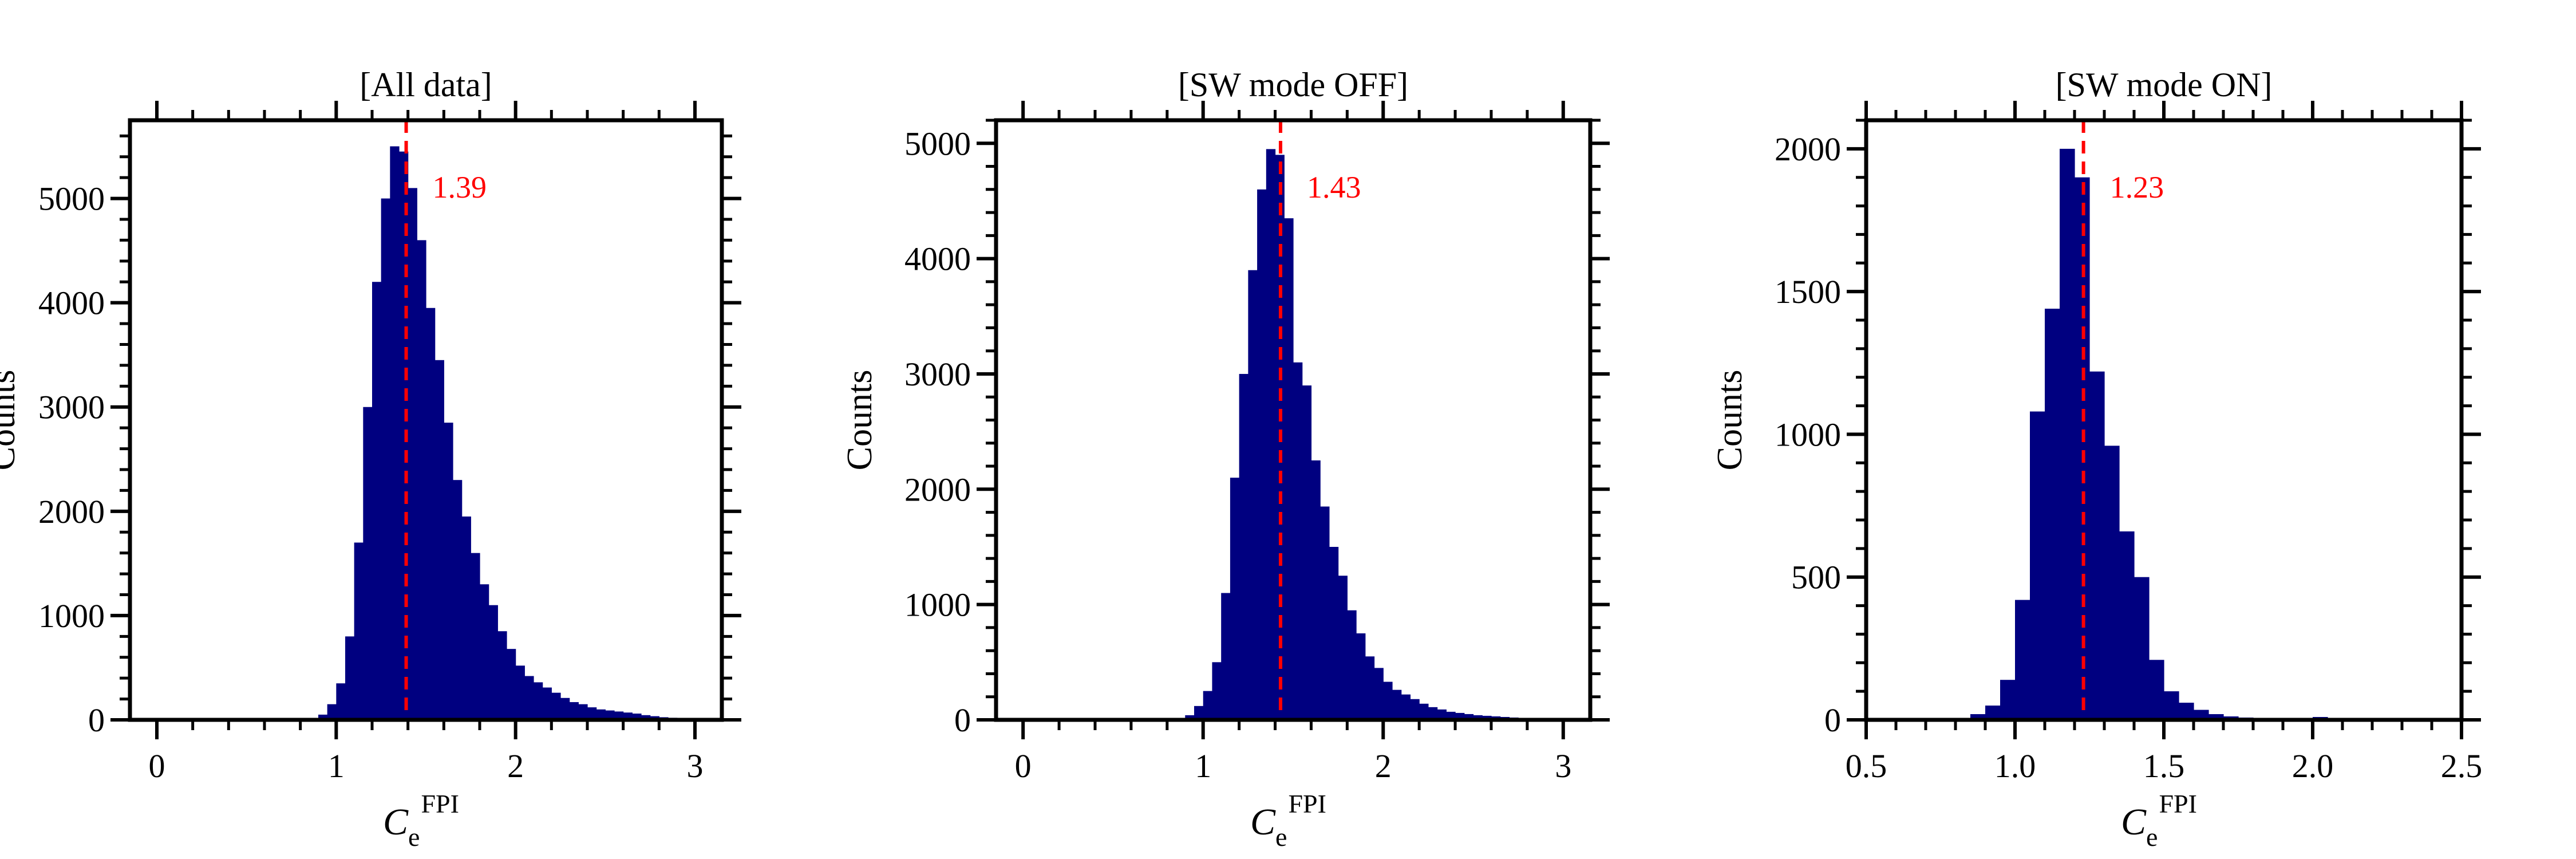 The height and width of the screenshot is (859, 2576). What do you see at coordinates (515, 766) in the screenshot?
I see `x-tick-label: 2` at bounding box center [515, 766].